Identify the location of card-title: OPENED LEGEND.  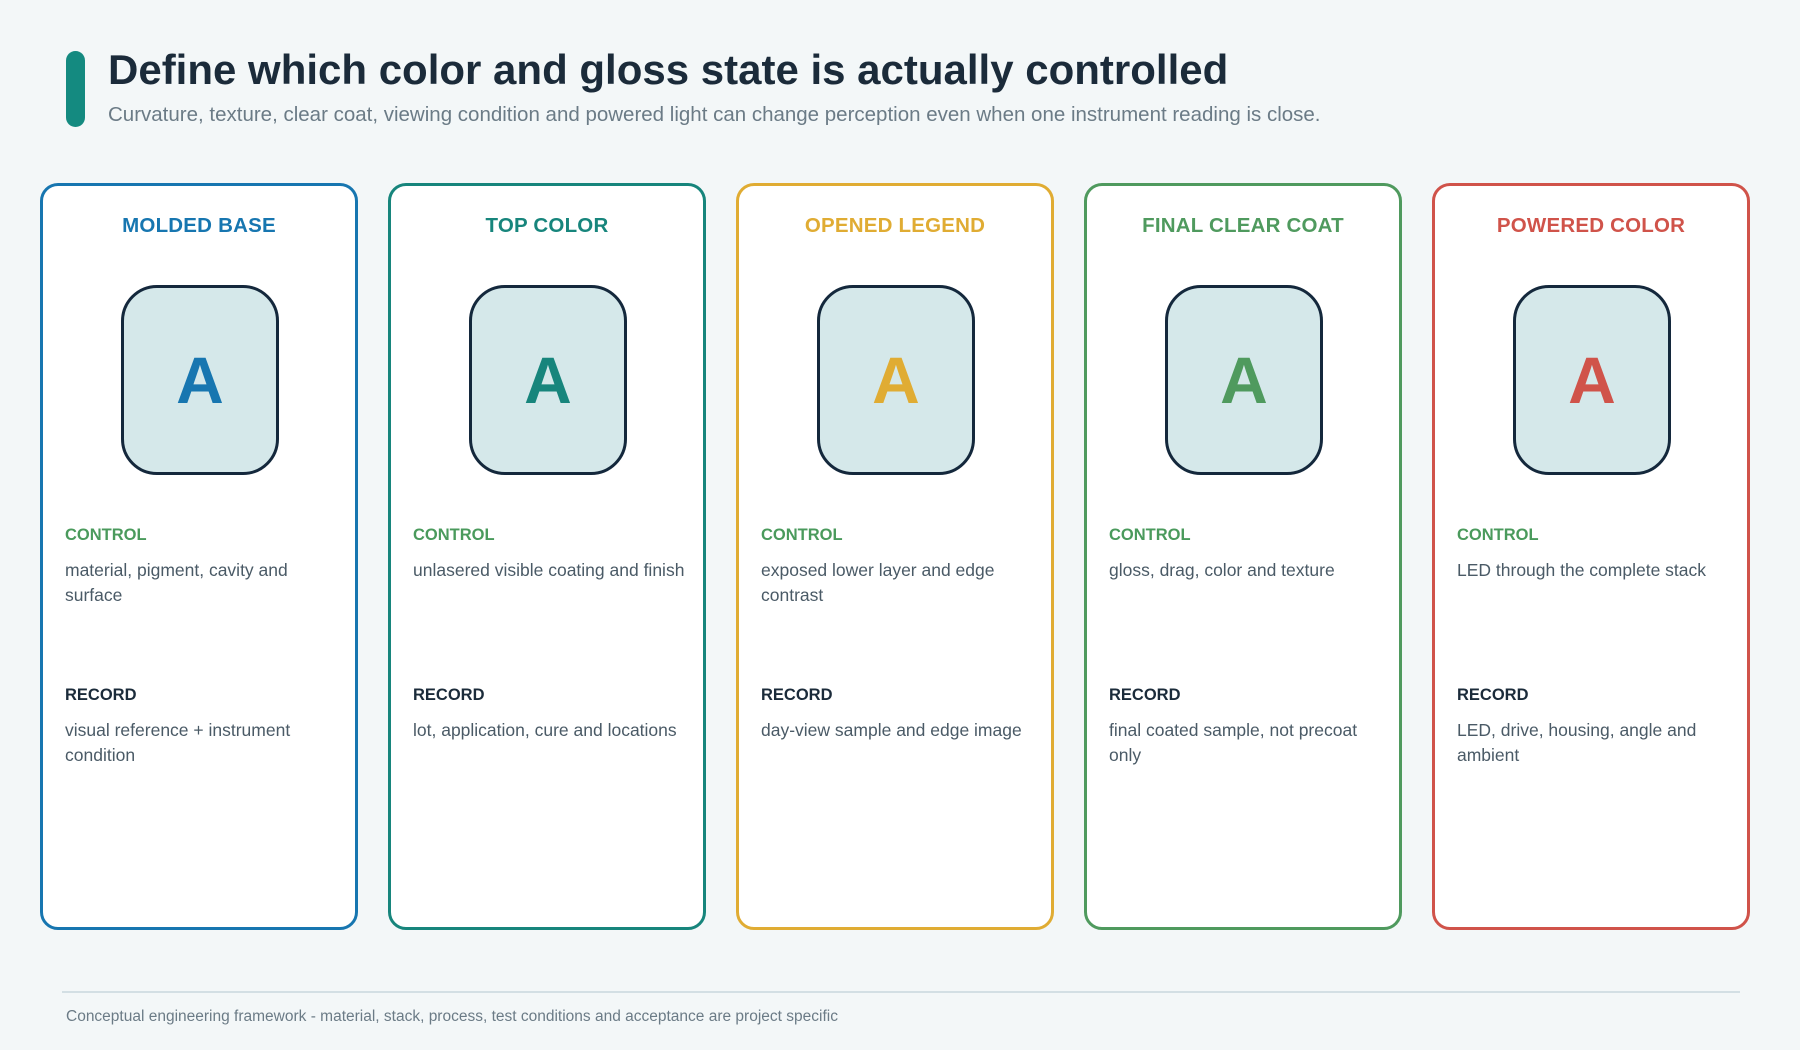
(895, 225).